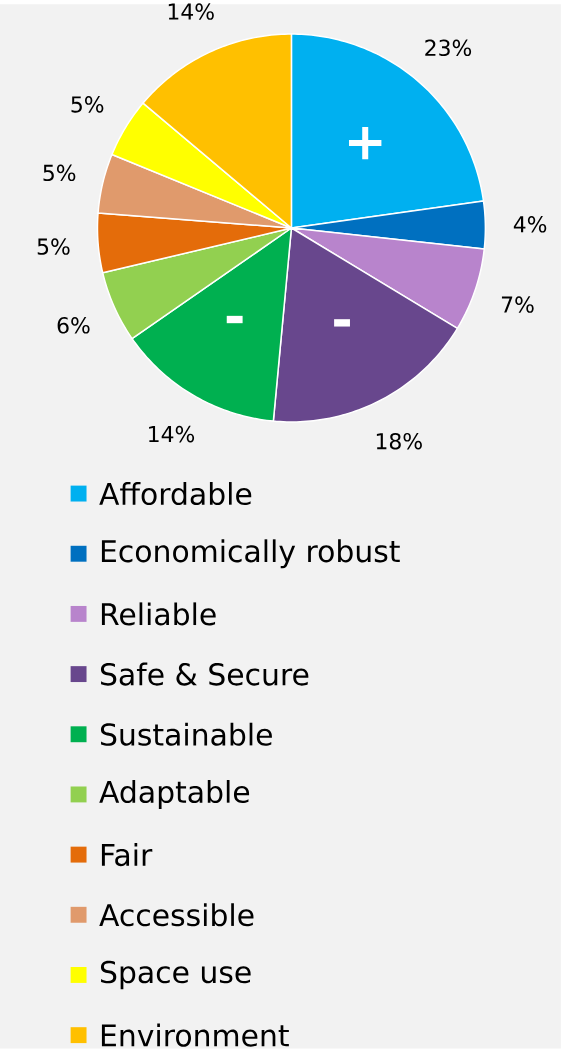 This screenshot has width=561, height=1050. I want to click on data-label: 4%, so click(530, 224).